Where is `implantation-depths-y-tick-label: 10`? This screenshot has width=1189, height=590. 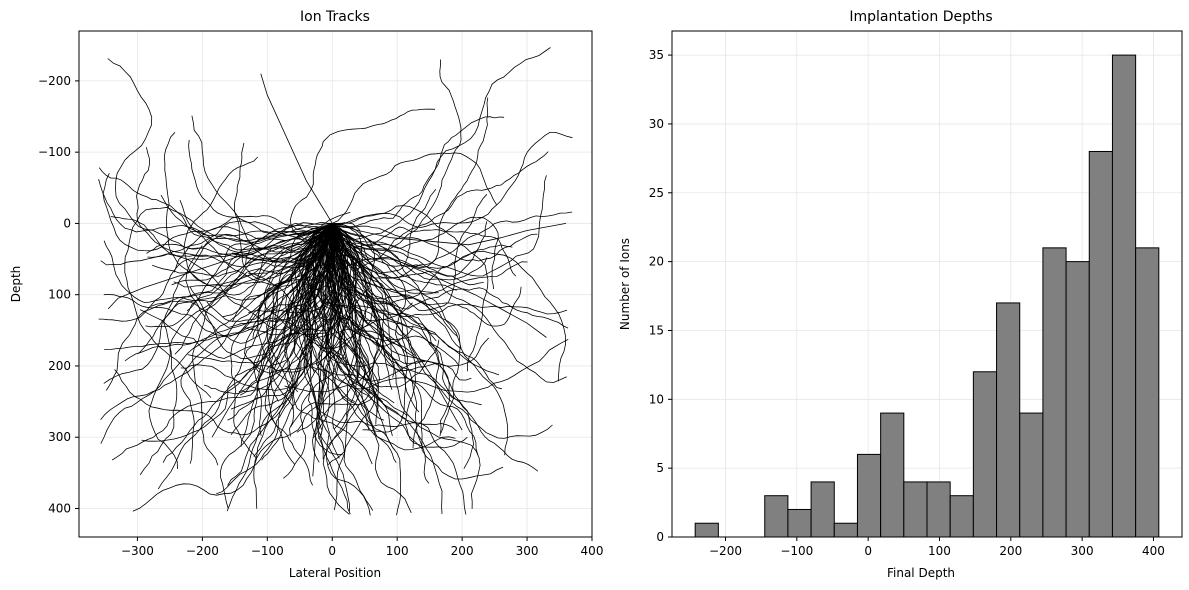
implantation-depths-y-tick-label: 10 is located at coordinates (656, 399).